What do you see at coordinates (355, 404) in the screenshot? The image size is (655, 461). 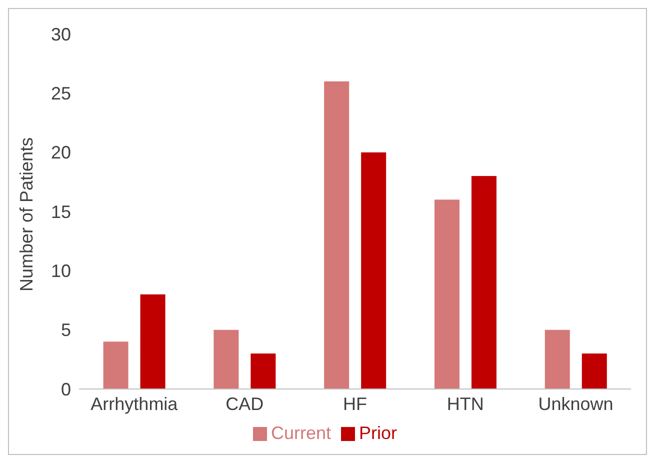 I see `x-tick-label: HF` at bounding box center [355, 404].